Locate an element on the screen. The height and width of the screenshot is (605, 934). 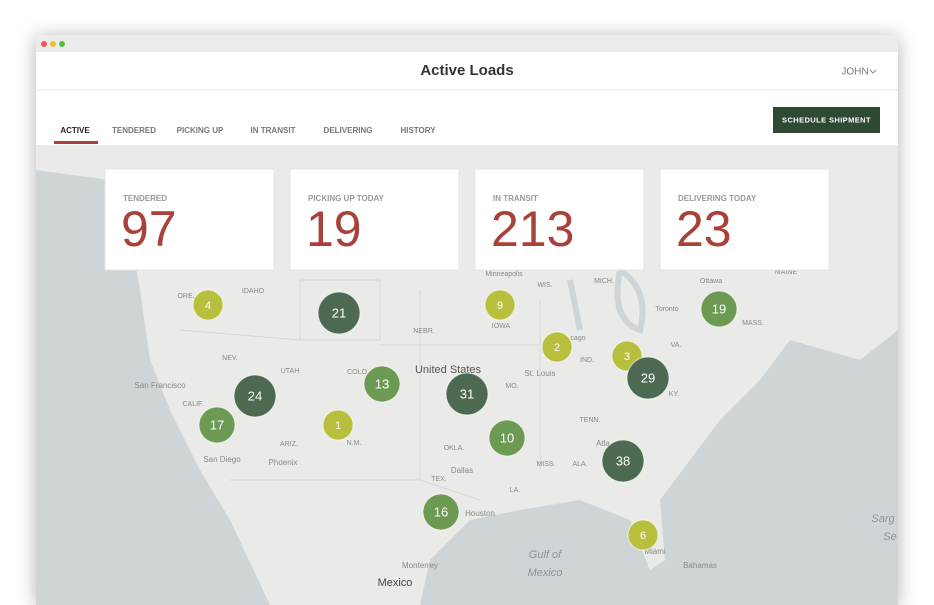
map-label: IND. is located at coordinates (587, 360).